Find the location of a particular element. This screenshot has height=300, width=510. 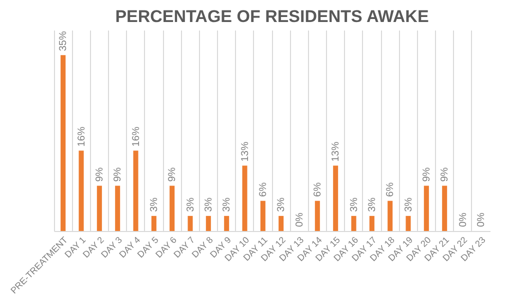

data-label: 35% is located at coordinates (64, 41).